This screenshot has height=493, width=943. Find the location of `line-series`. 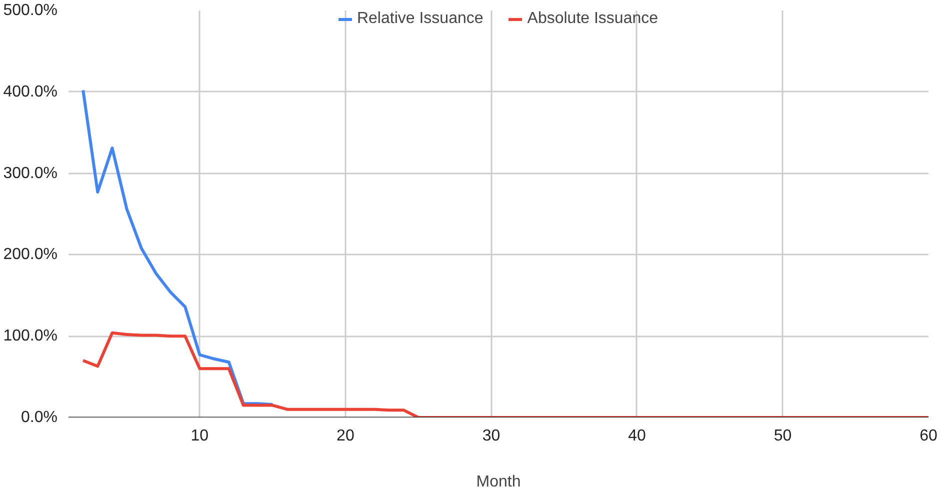

line-series is located at coordinates (178, 247).